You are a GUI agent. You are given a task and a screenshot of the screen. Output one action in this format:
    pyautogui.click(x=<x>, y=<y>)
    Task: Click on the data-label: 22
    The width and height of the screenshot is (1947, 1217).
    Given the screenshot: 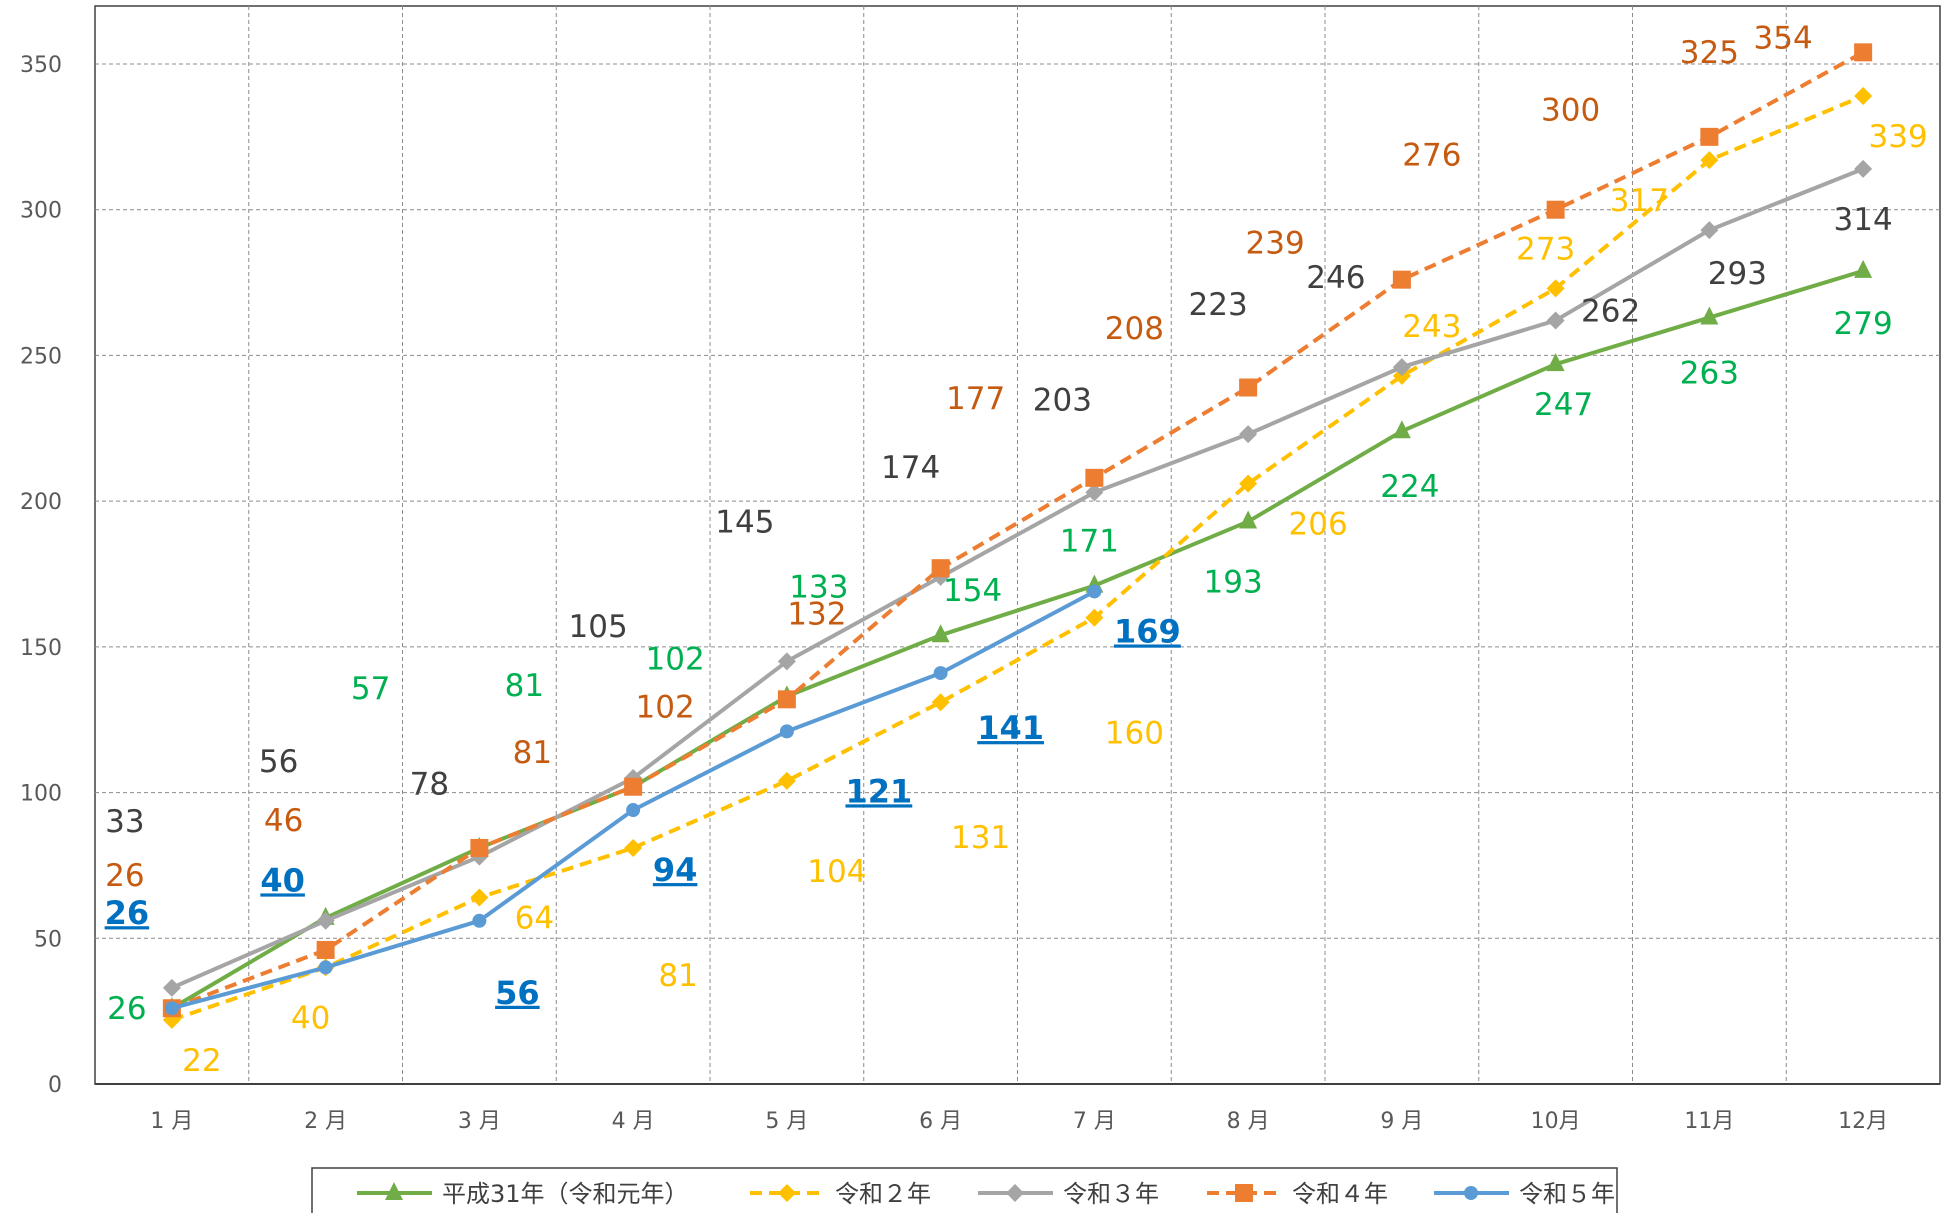 What is the action you would take?
    pyautogui.click(x=201, y=1061)
    